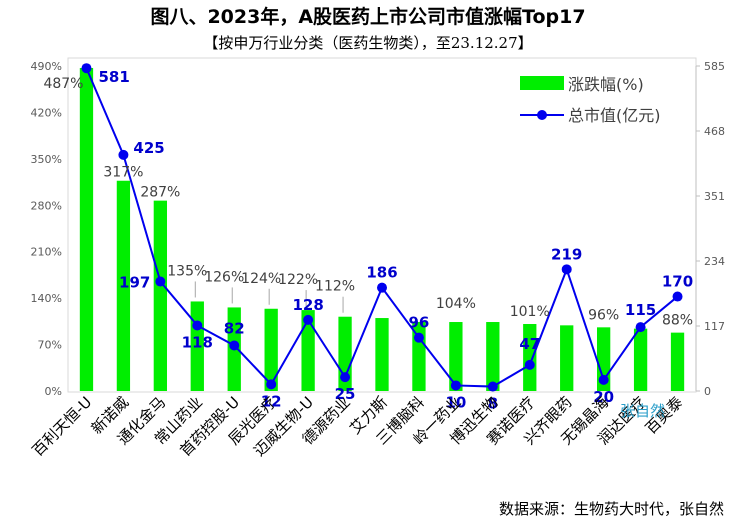 The image size is (736, 525). What do you see at coordinates (381, 273) in the screenshot?
I see `line-data-label: 186` at bounding box center [381, 273].